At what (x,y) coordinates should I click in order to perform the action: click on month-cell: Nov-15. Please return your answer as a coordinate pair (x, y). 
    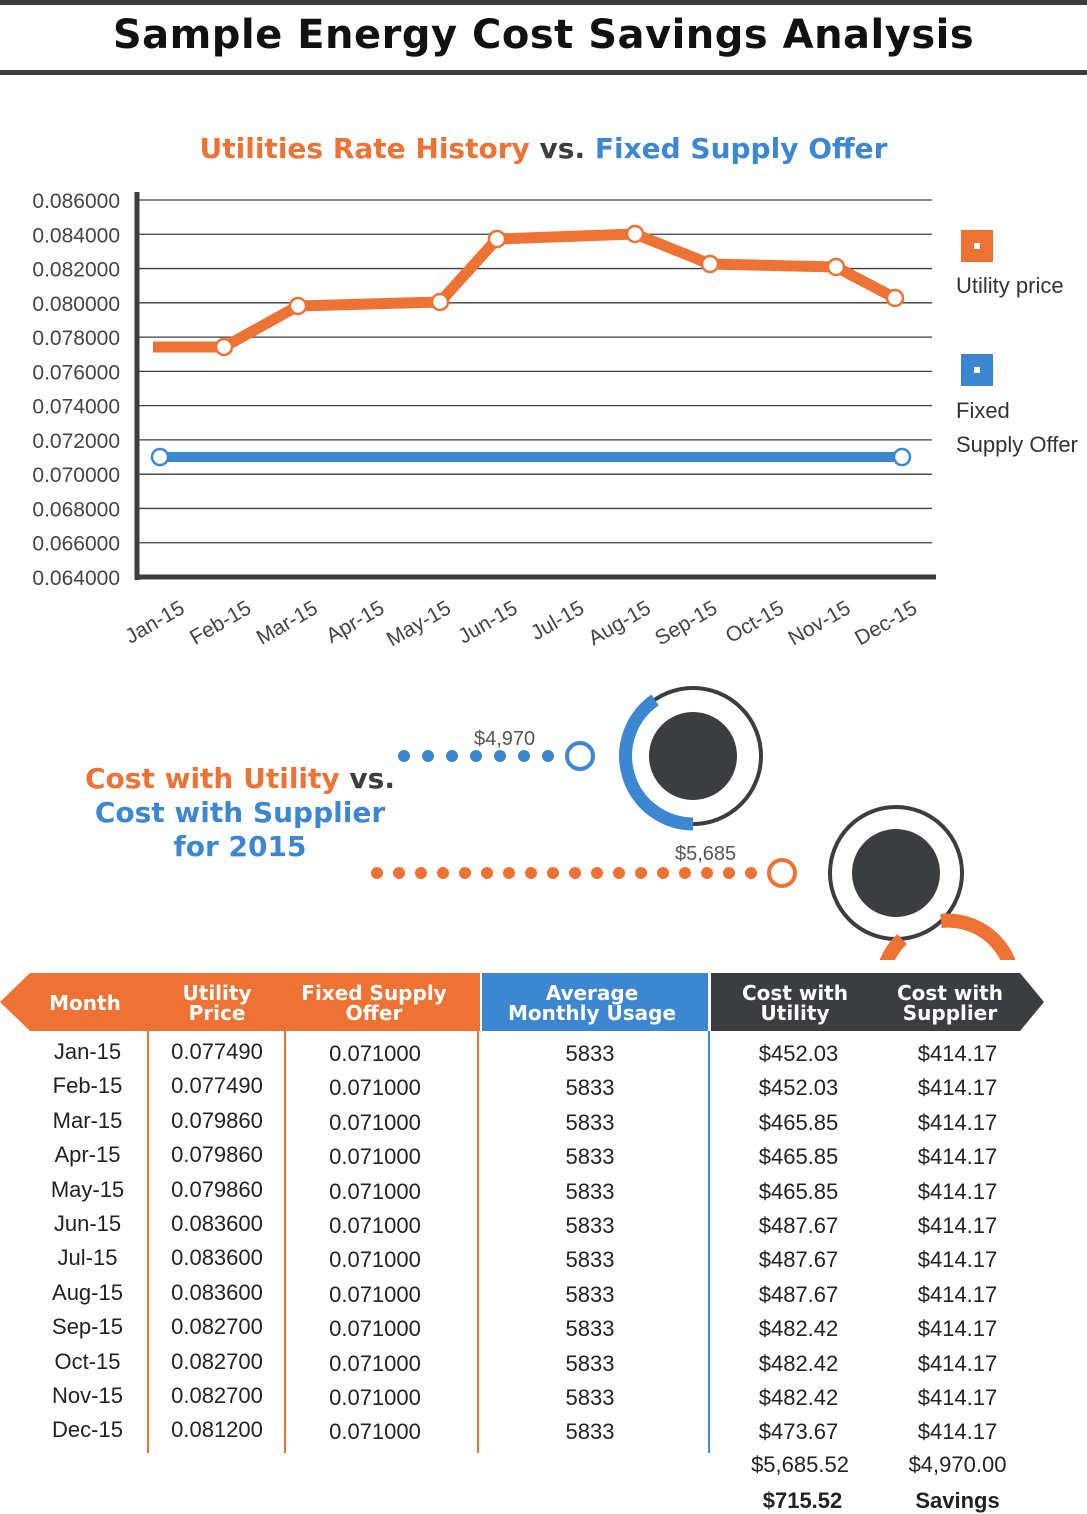
    Looking at the image, I should click on (87, 1395).